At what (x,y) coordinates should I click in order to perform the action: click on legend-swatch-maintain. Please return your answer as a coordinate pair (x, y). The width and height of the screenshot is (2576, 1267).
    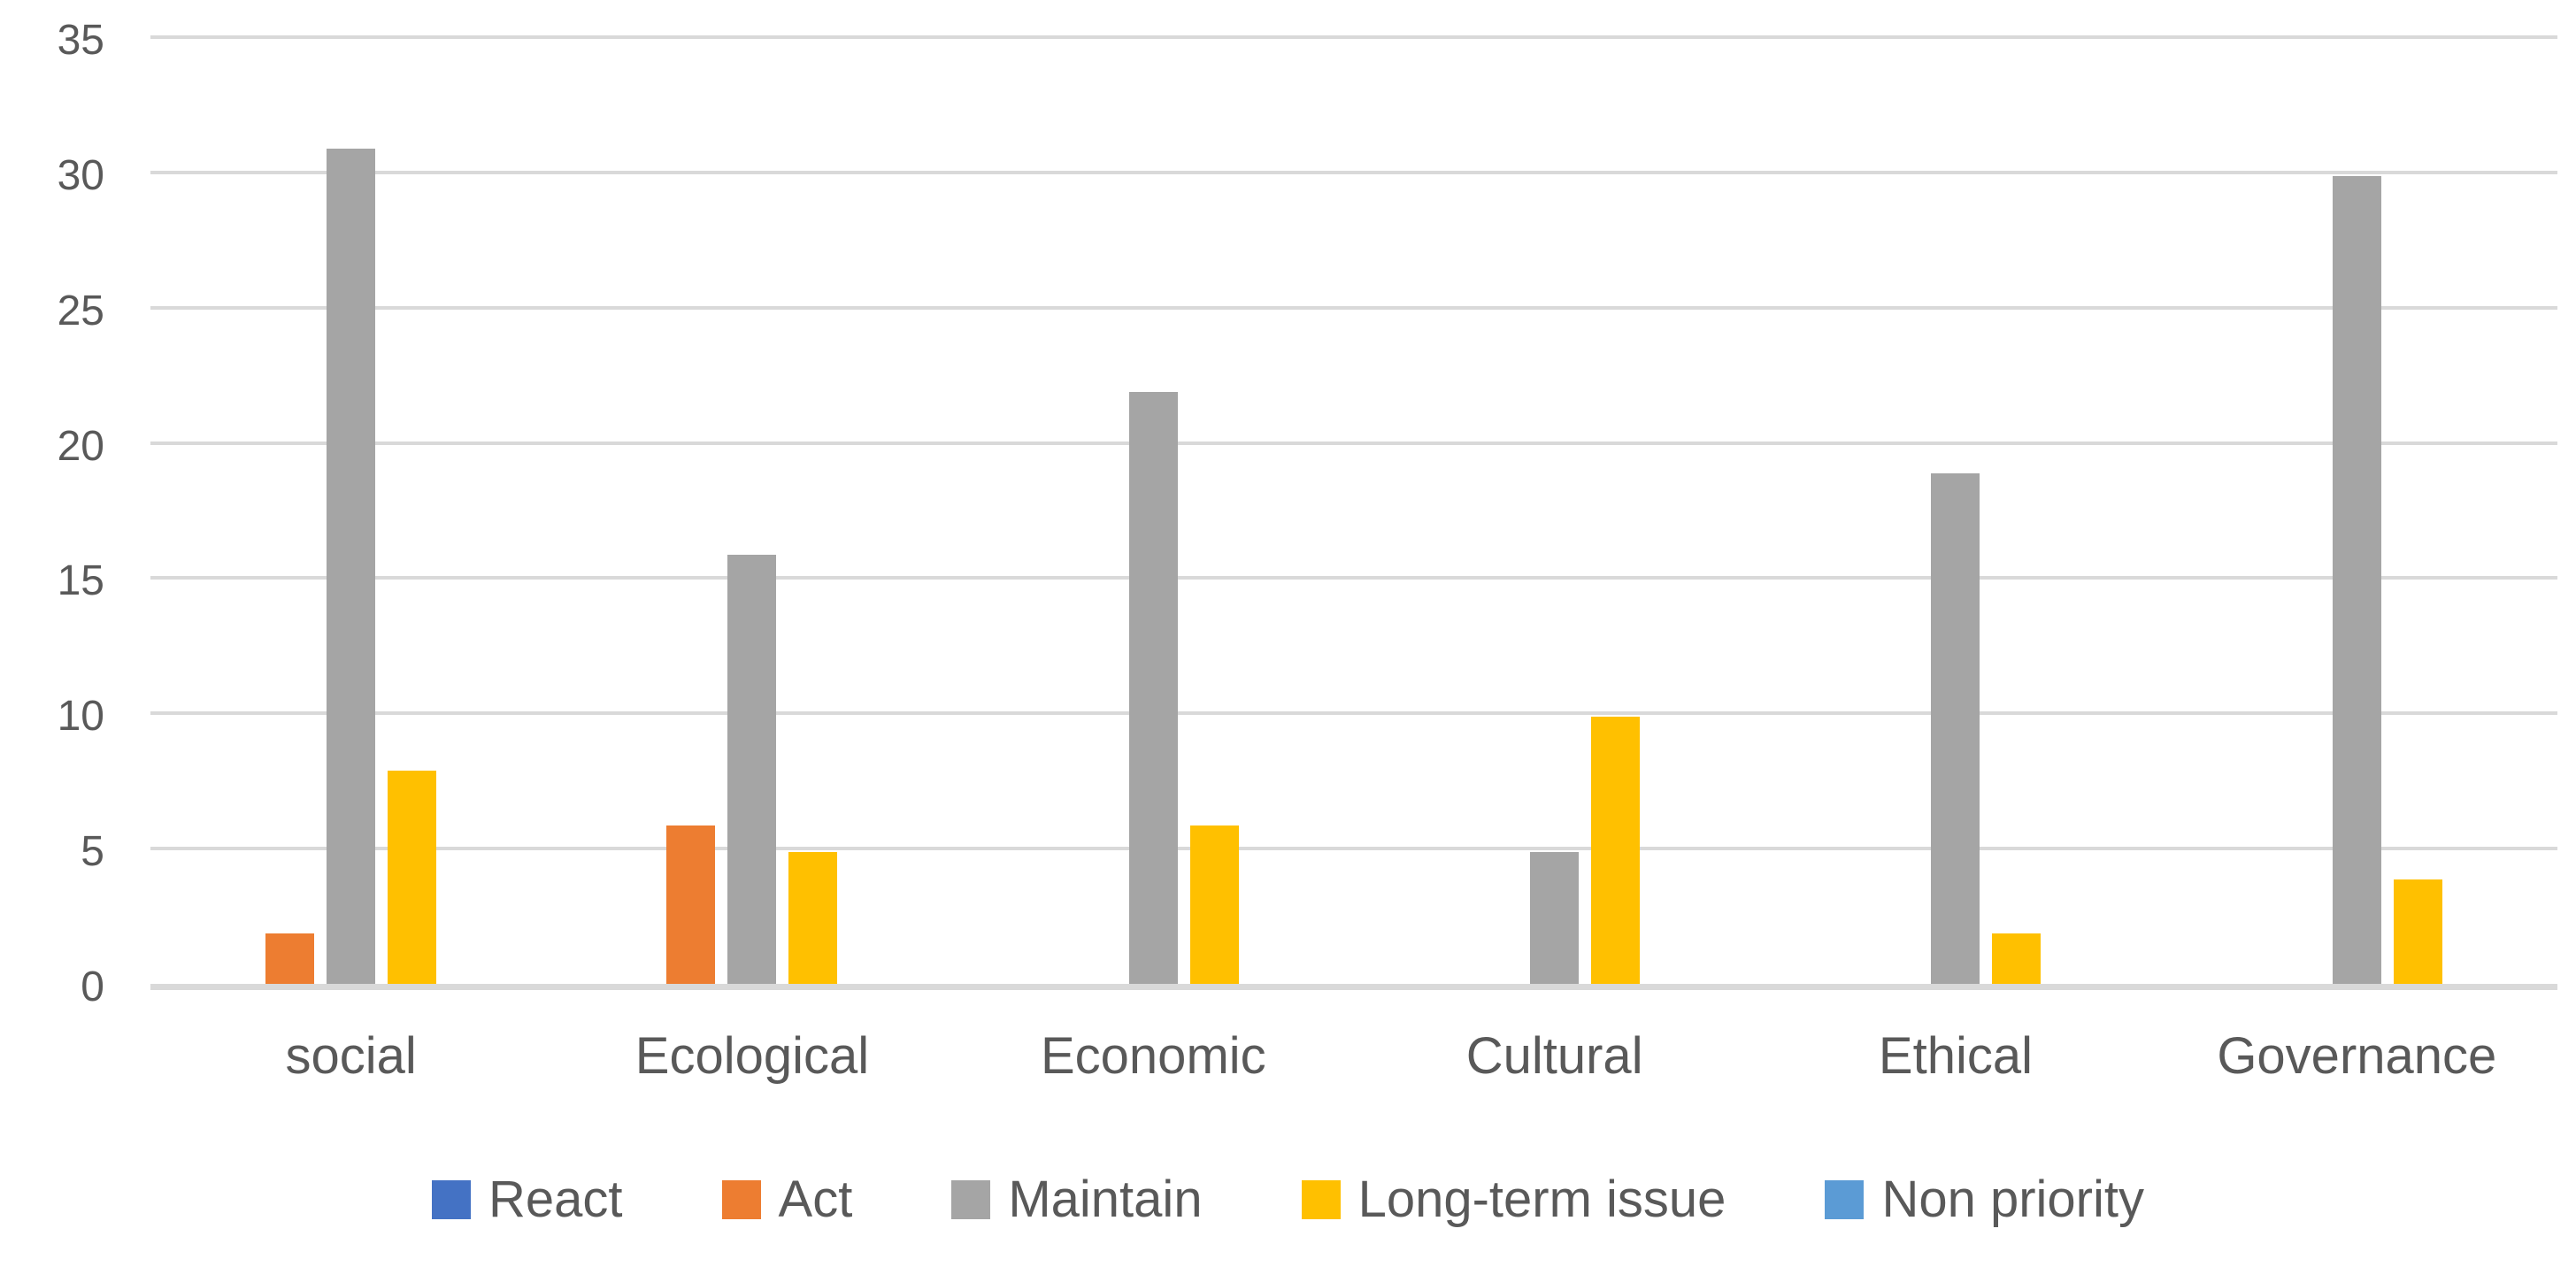
    Looking at the image, I should click on (971, 1199).